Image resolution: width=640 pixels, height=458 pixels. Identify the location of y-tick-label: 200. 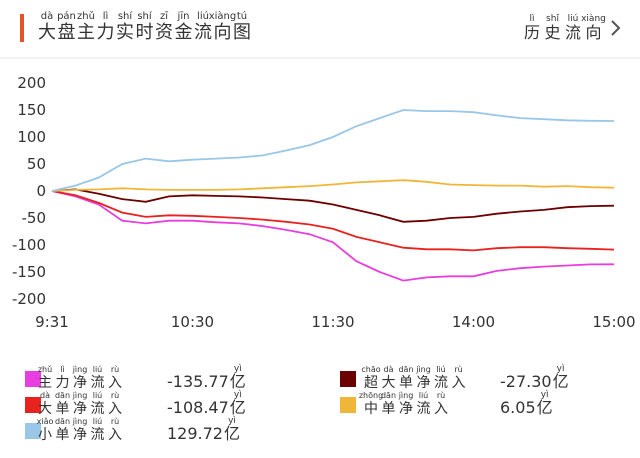
(31, 83).